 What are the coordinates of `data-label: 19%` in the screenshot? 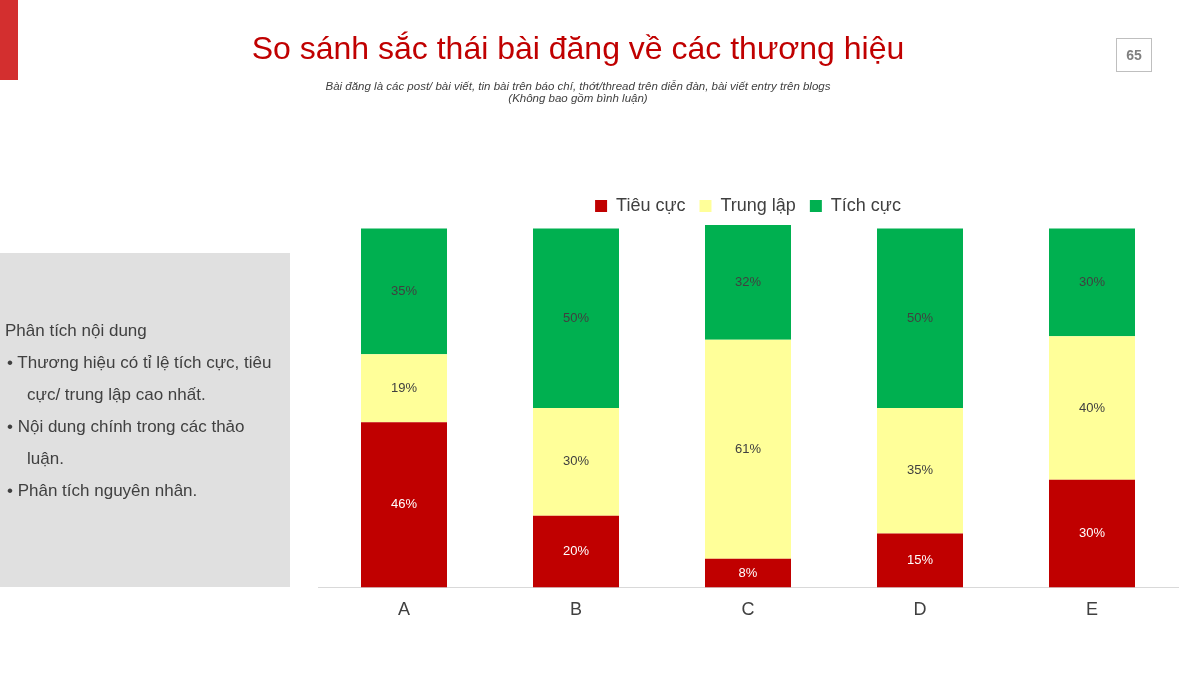 It's located at (404, 387).